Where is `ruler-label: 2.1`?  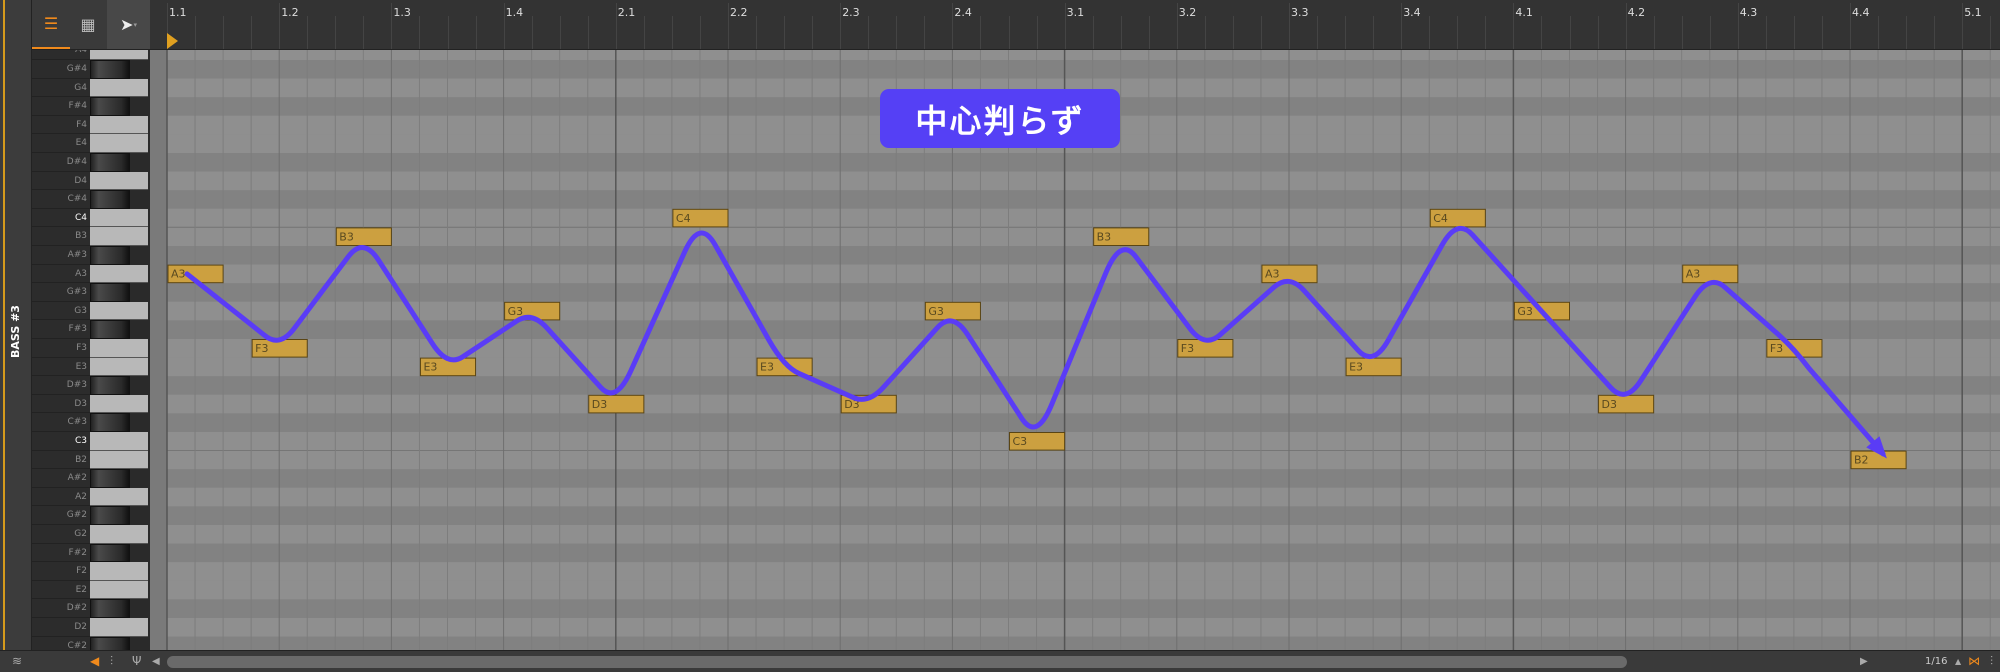 ruler-label: 2.1 is located at coordinates (626, 12).